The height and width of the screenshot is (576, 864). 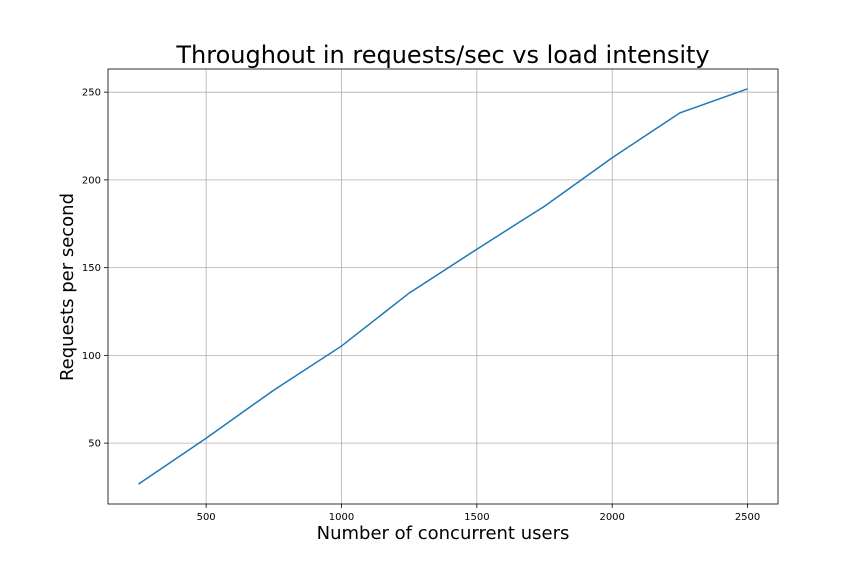 What do you see at coordinates (341, 517) in the screenshot?
I see `x-tick-label: 1000` at bounding box center [341, 517].